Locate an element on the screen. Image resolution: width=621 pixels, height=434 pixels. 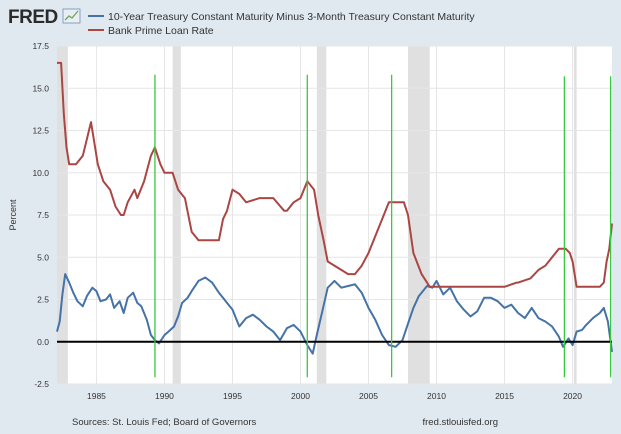
x-tick-label: 2020 is located at coordinates (572, 396).